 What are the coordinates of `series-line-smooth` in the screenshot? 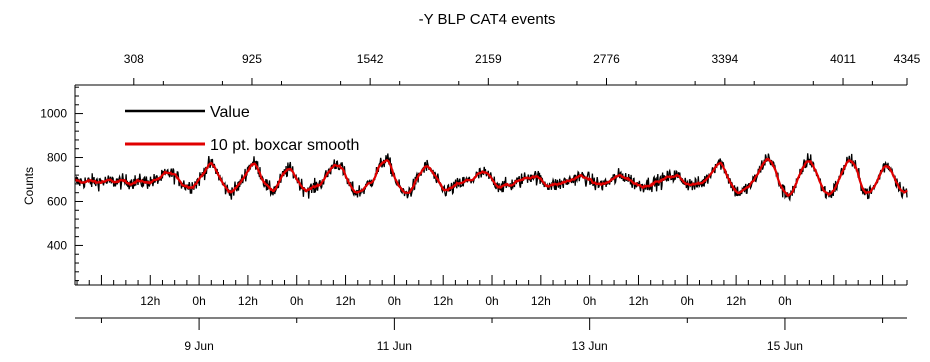 It's located at (491, 177).